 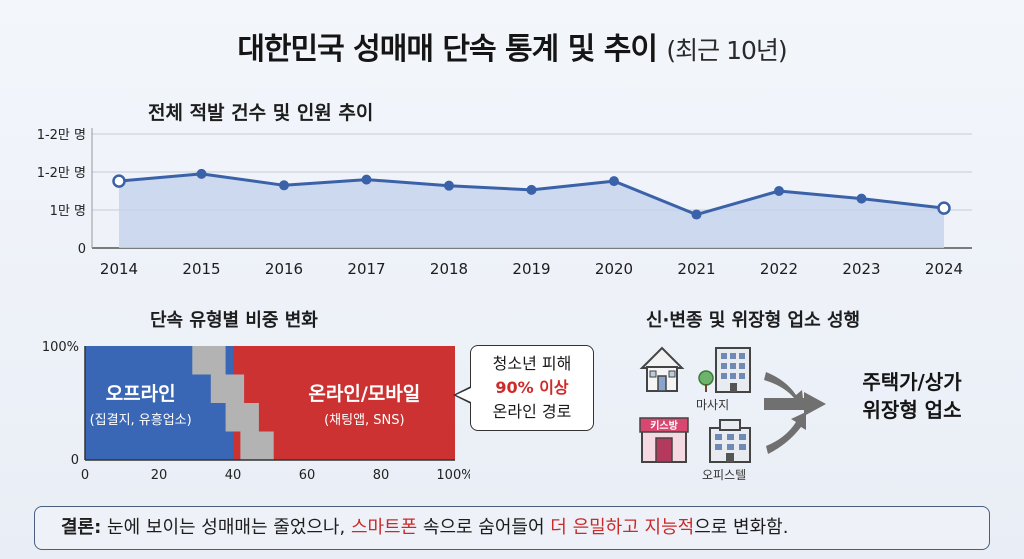 I want to click on stack-chart-axes: 100% 00 20 40 60 80 100%, so click(x=256, y=411).